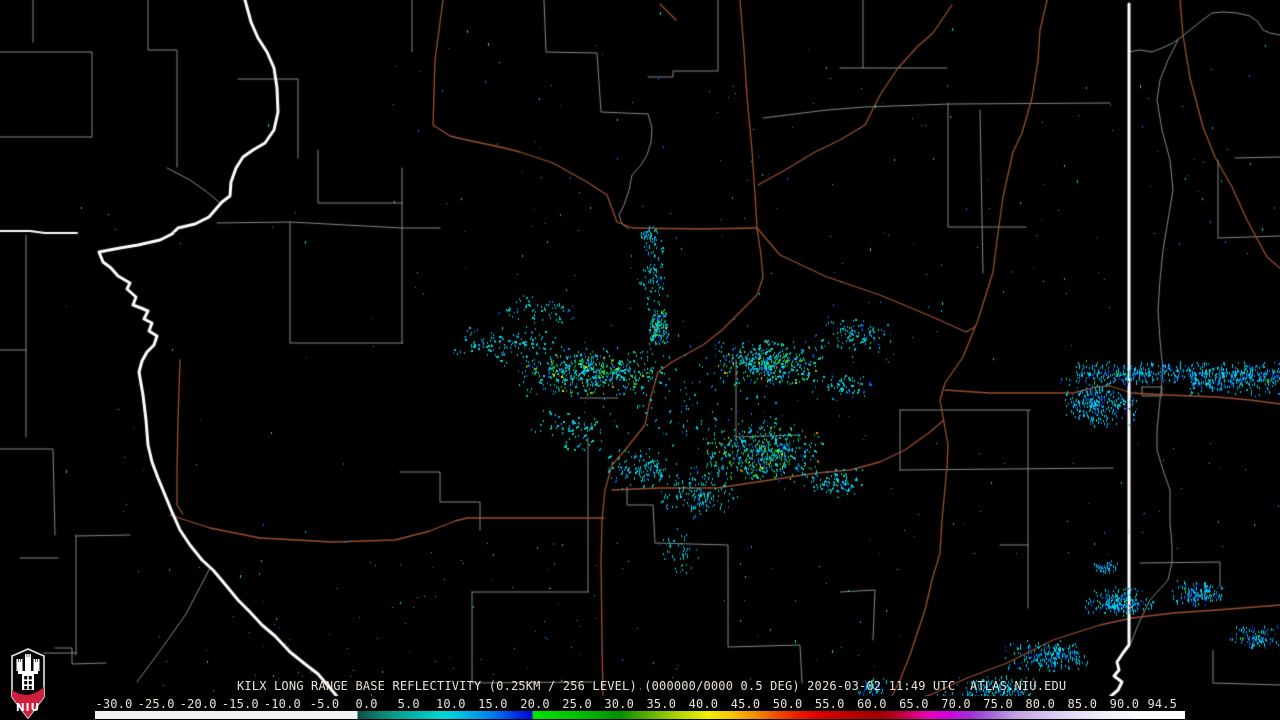  I want to click on colorbar-tick-label: -10.0, so click(282, 704).